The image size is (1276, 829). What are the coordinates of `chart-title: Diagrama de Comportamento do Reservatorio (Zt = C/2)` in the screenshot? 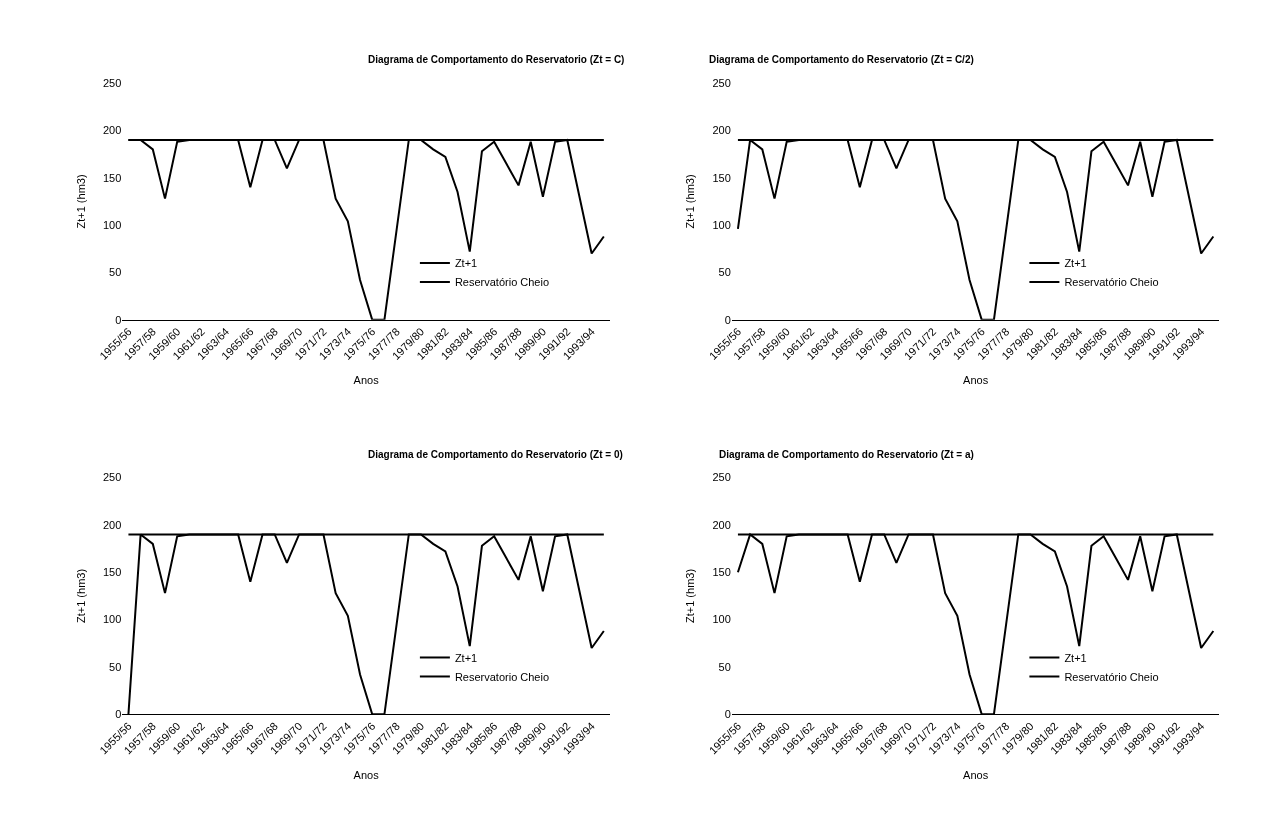 It's located at (841, 59).